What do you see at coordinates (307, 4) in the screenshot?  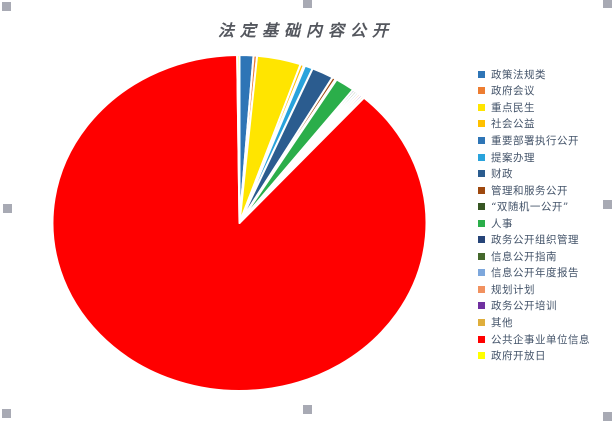 I see `selection-handle-top-middle` at bounding box center [307, 4].